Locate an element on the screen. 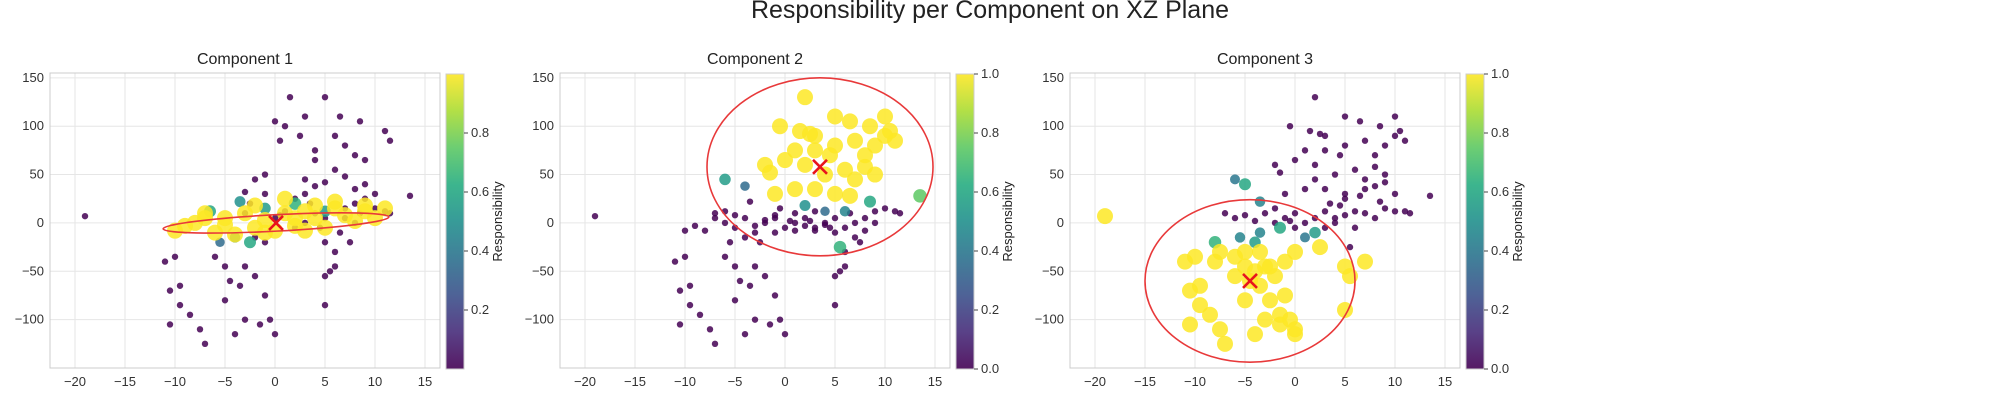 The image size is (2000, 400). chart-title: Component 1 is located at coordinates (245, 59).